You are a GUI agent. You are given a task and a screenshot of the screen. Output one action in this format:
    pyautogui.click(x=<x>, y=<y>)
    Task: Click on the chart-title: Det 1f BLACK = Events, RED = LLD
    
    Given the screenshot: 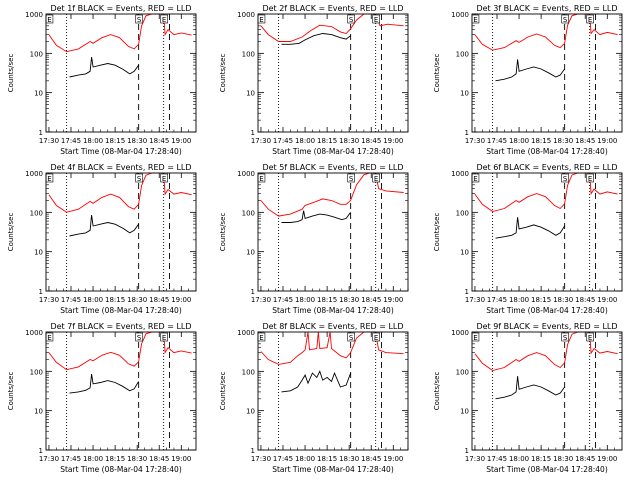 What is the action you would take?
    pyautogui.click(x=120, y=8)
    